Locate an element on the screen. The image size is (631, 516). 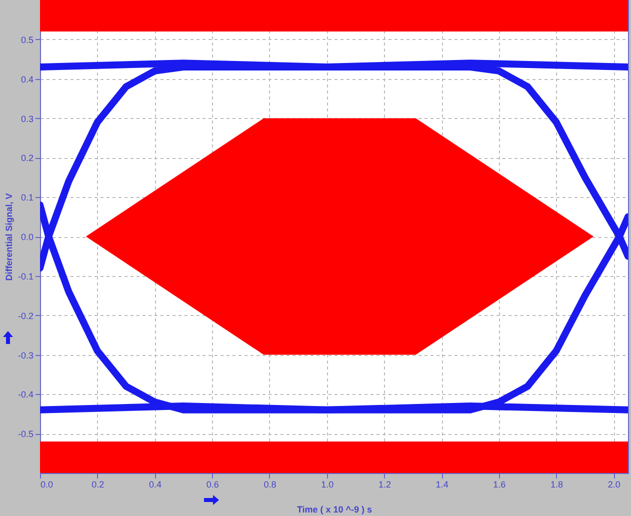
x-tick-label: 1.0 is located at coordinates (327, 485).